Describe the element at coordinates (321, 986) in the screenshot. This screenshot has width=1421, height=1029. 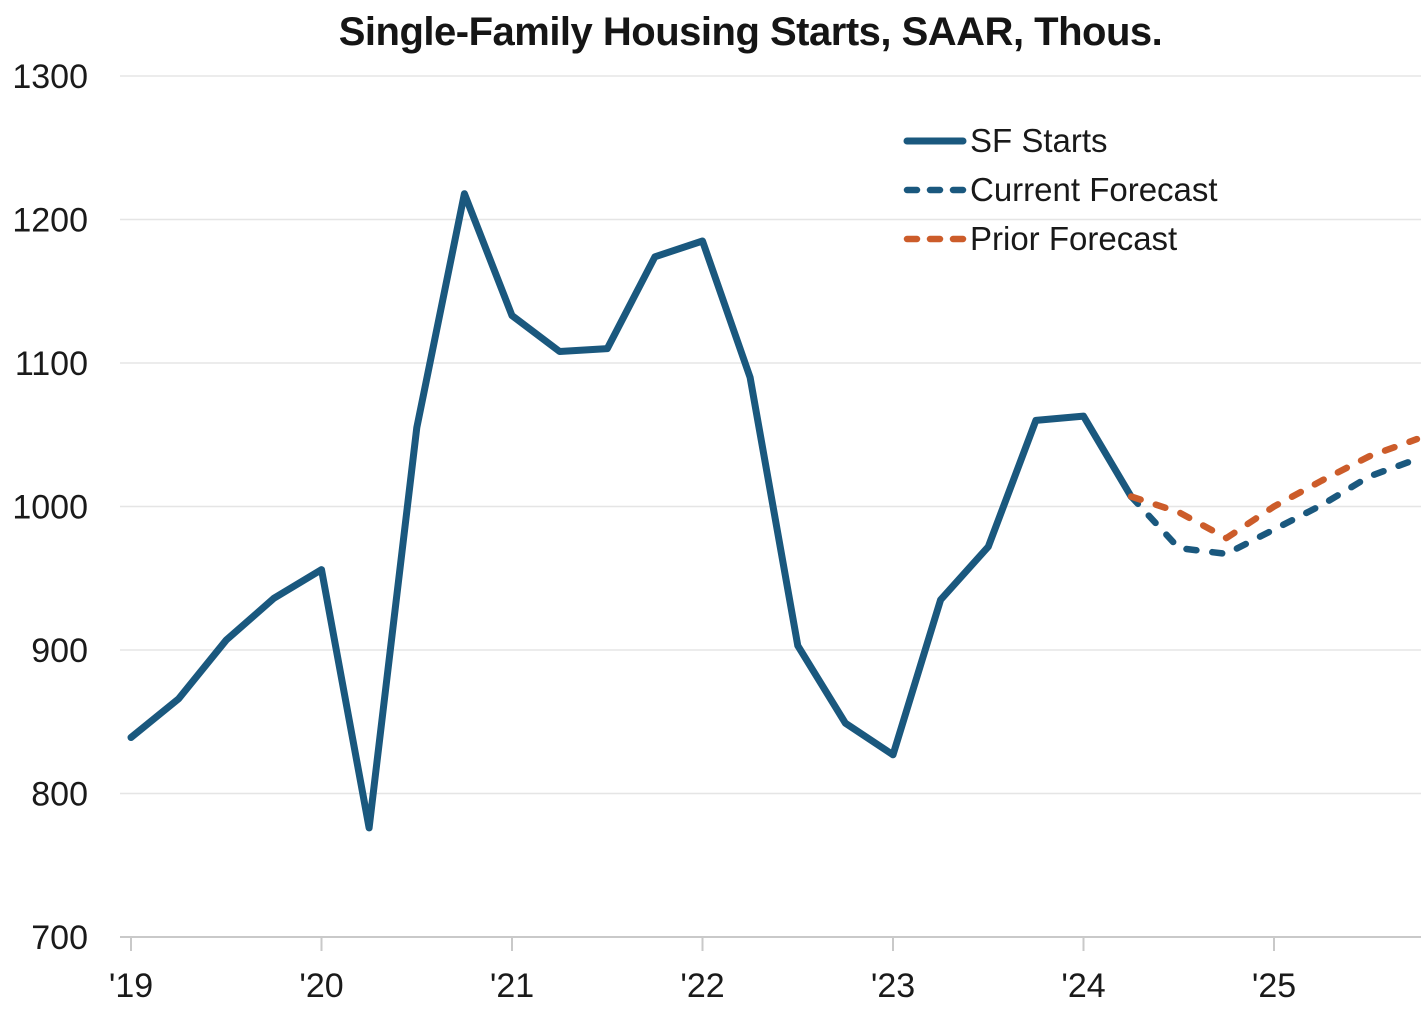
I see `x-tick-label: '20` at that location.